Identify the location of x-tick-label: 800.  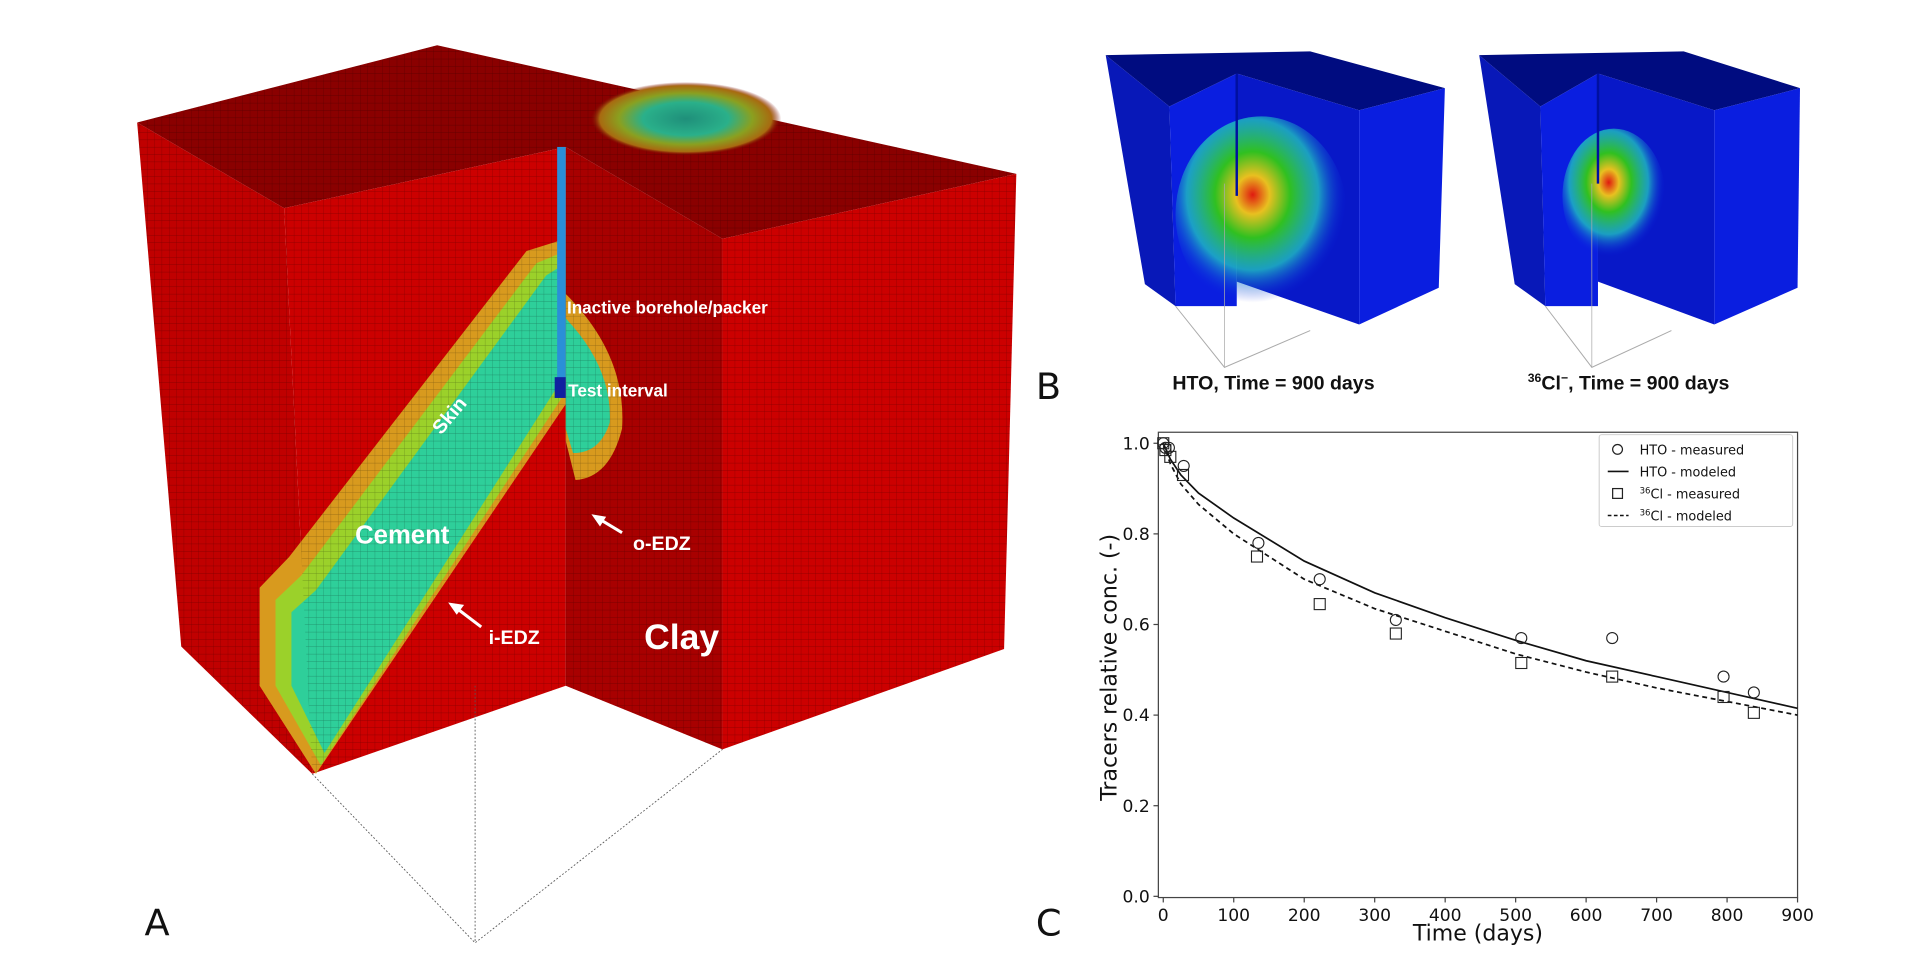
(1727, 916).